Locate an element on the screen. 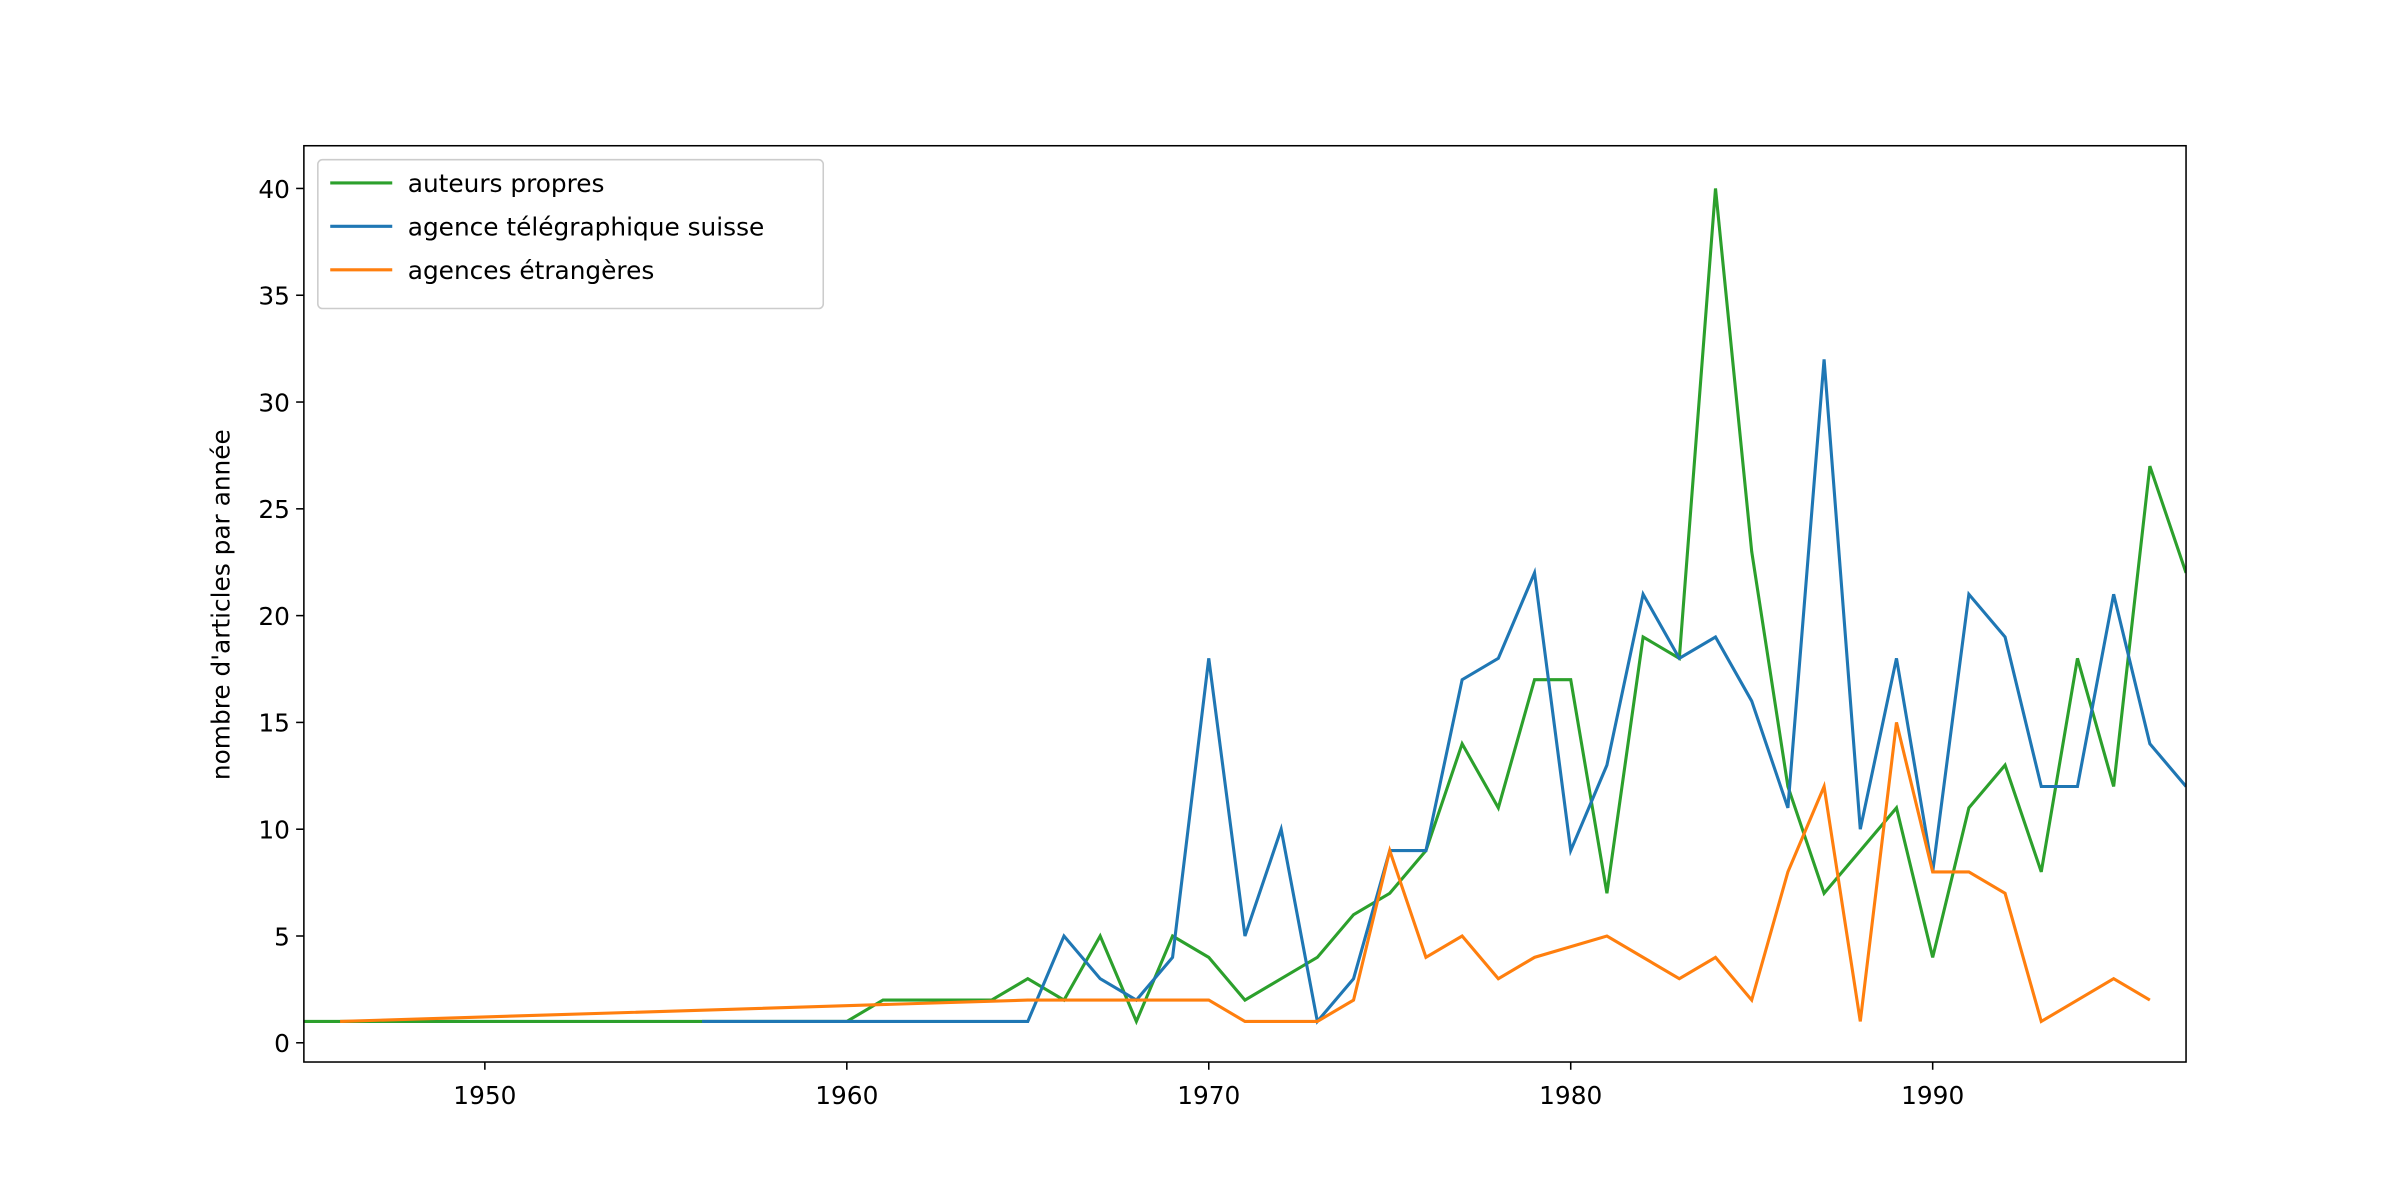 This screenshot has width=2400, height=1200. y-tick-label: 15 is located at coordinates (274, 723).